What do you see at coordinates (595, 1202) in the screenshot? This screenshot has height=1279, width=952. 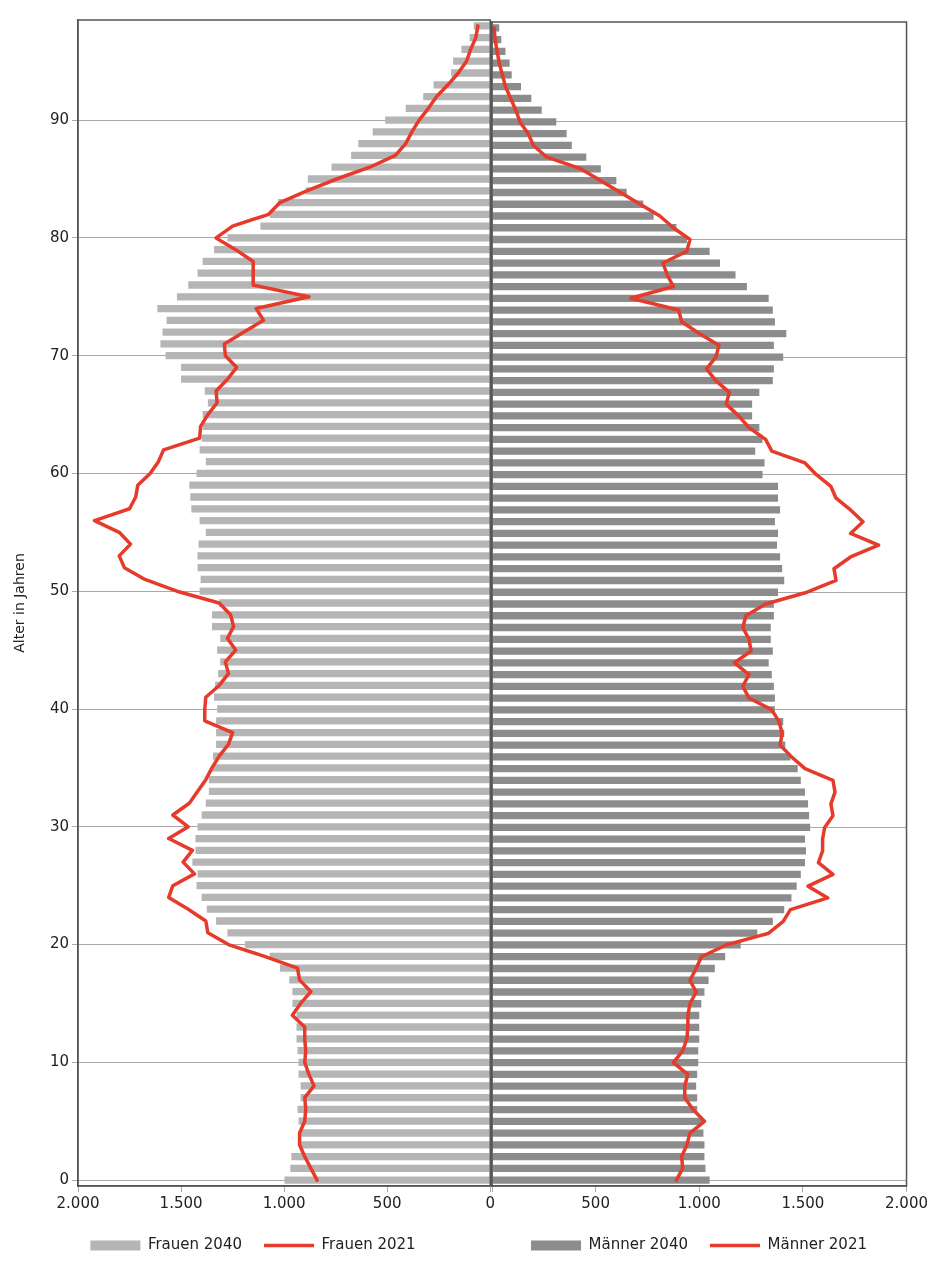 I see `x-tick-label: 500` at bounding box center [595, 1202].